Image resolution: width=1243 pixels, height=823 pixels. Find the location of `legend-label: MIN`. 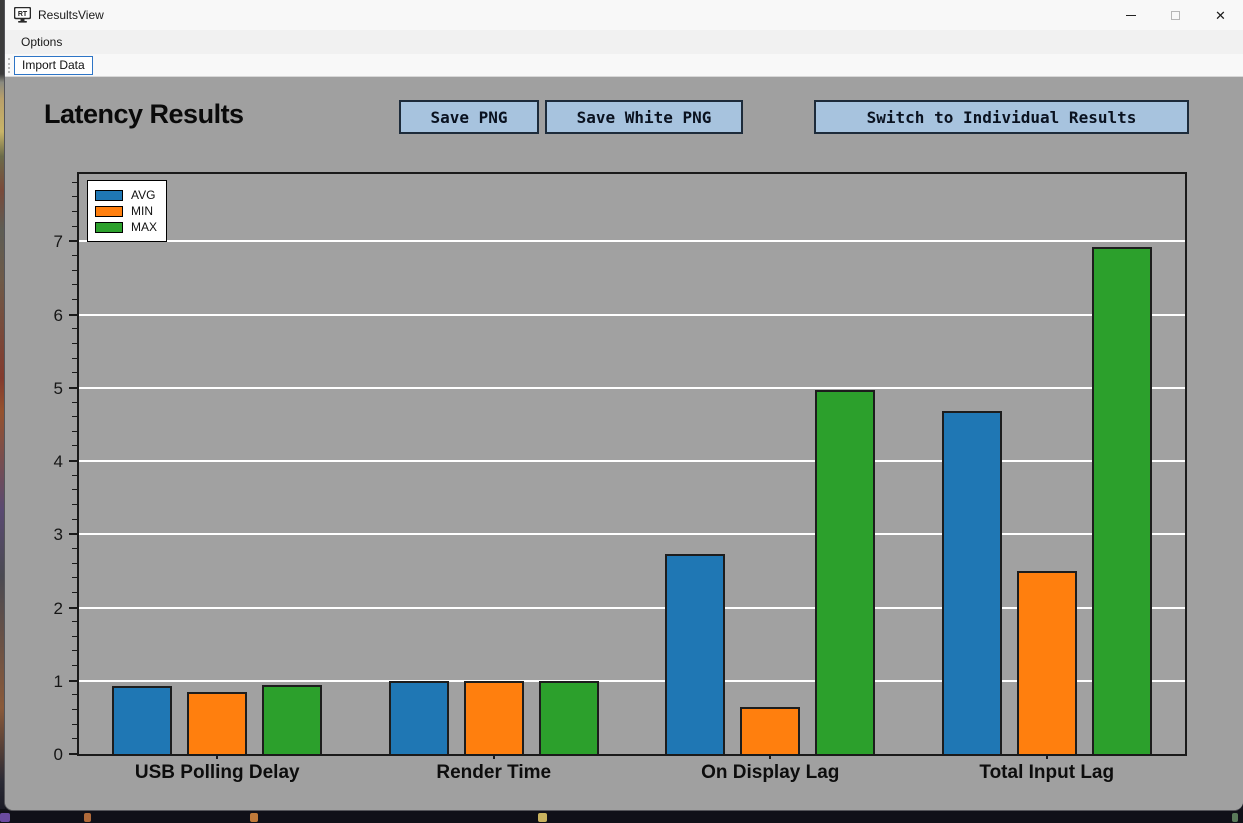

legend-label: MIN is located at coordinates (142, 211).